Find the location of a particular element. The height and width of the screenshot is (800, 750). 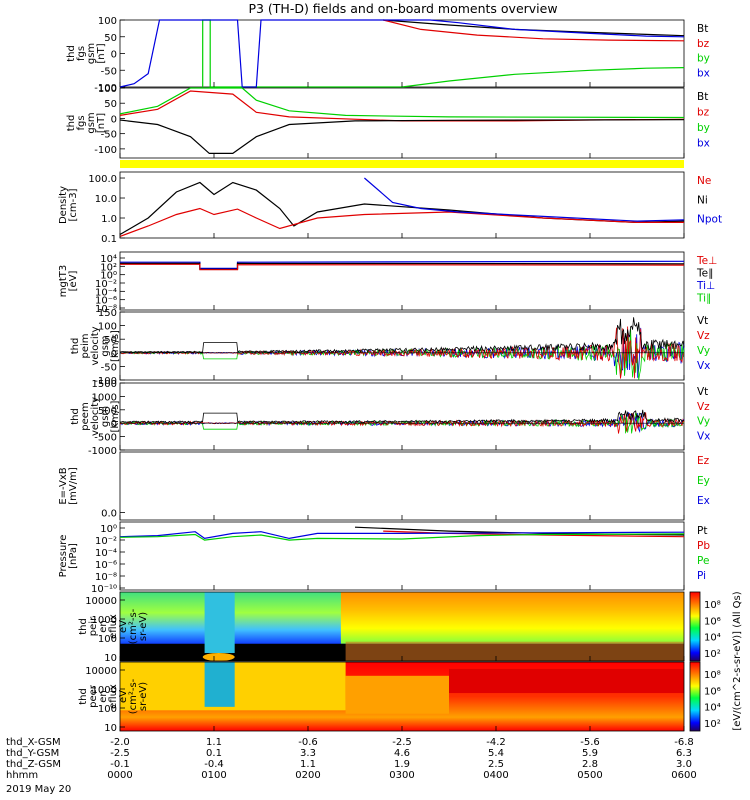

legend-entry: Ey is located at coordinates (703, 481).